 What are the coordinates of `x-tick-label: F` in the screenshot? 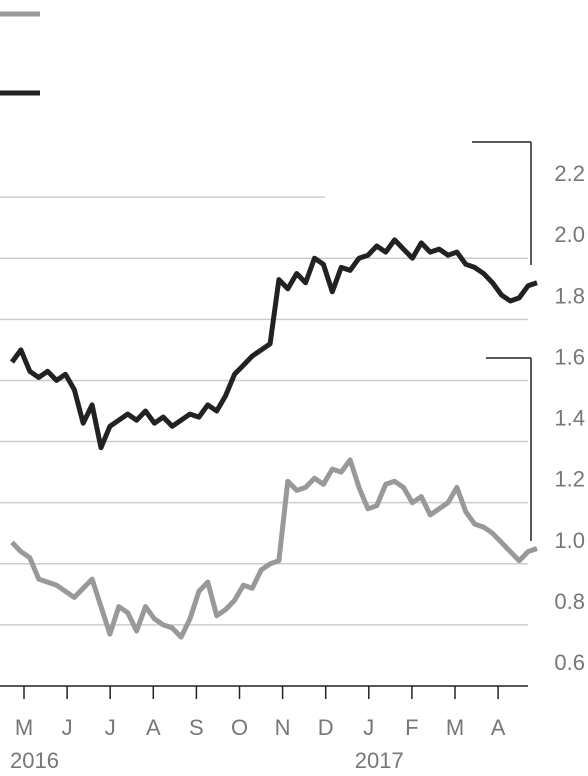 It's located at (411, 727).